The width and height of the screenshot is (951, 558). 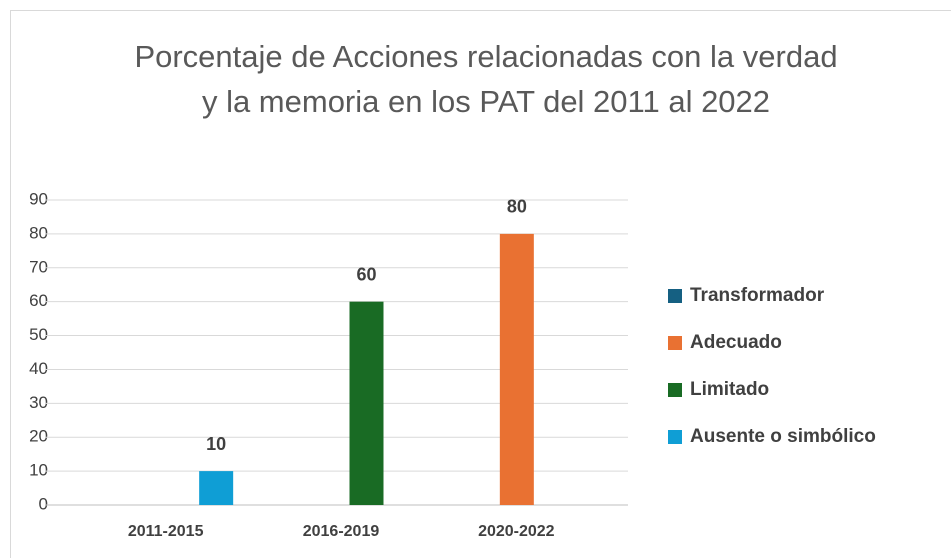 I want to click on y-tick-label: 50, so click(x=38, y=334).